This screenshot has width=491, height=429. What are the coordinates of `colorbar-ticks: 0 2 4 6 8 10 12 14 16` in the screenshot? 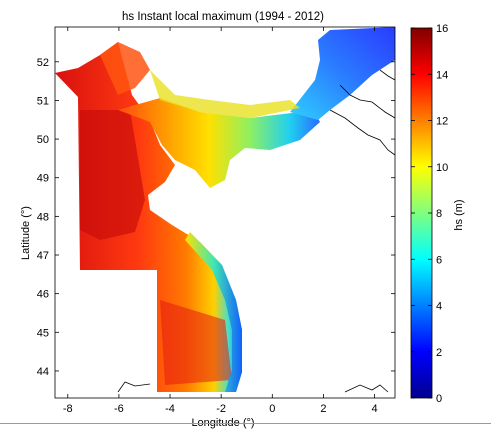 It's located at (429, 214).